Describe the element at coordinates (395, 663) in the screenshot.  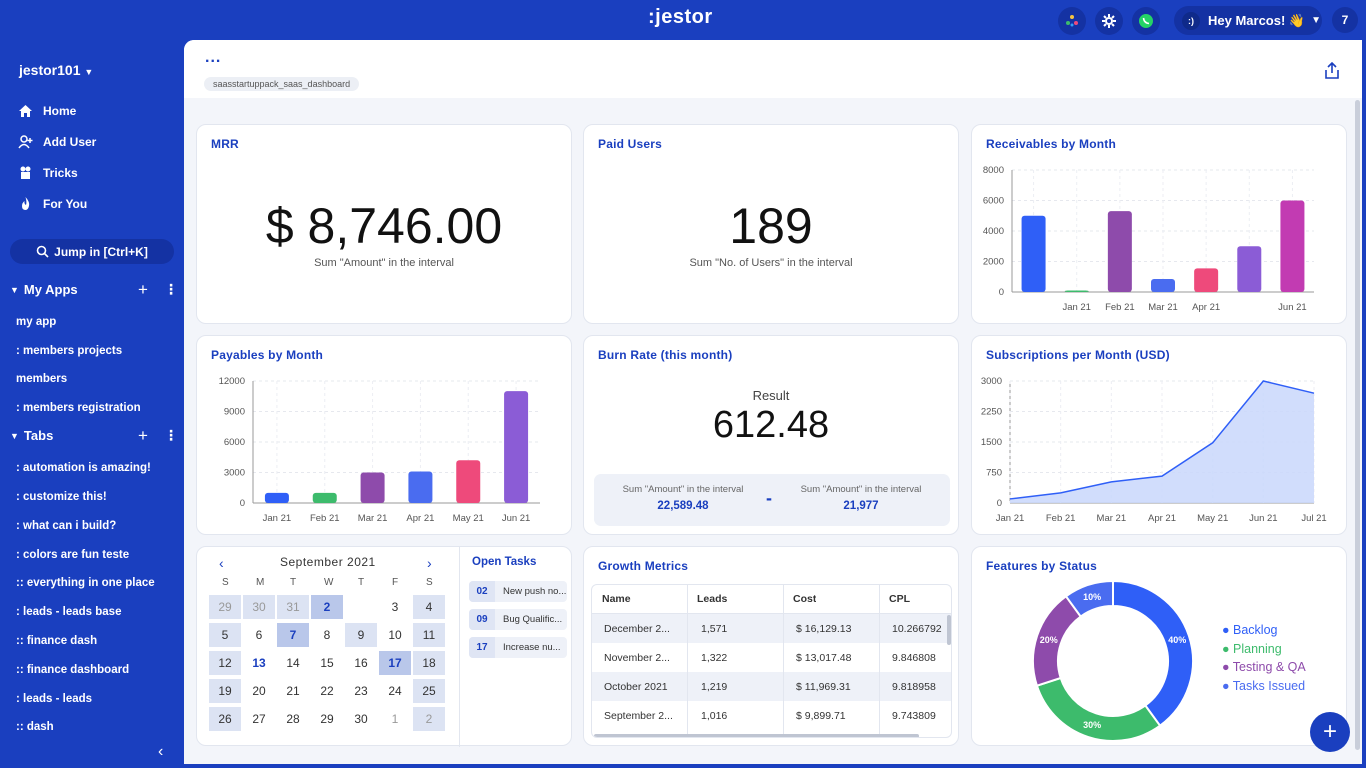
I see `calendar-day: 17` at that location.